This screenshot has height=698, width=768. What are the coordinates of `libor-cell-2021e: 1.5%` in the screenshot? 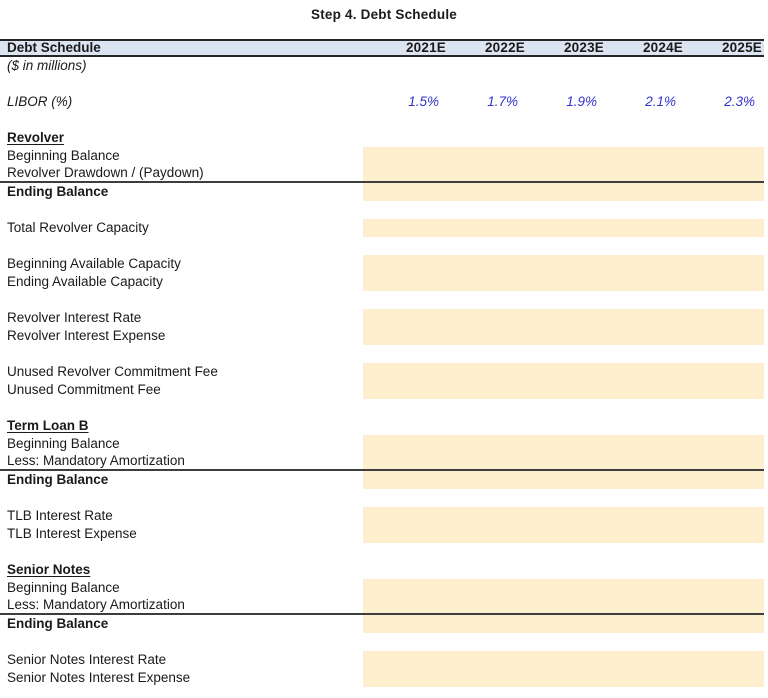 It's located at (423, 101).